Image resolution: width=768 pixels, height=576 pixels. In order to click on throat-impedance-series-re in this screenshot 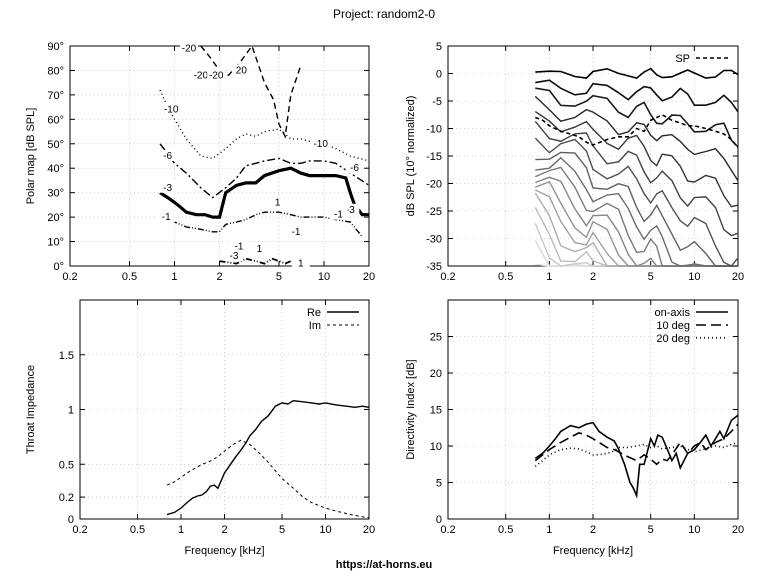, I will do `click(268, 457)`.